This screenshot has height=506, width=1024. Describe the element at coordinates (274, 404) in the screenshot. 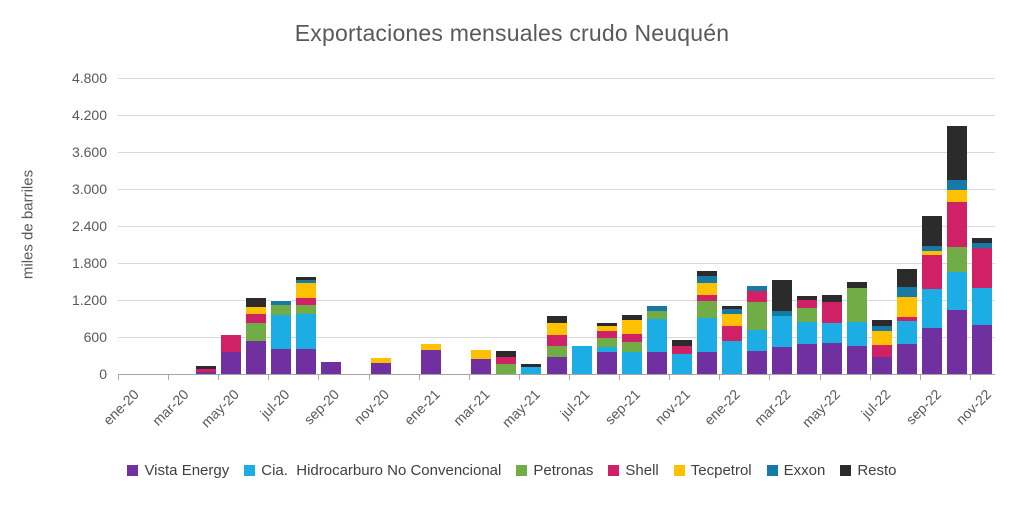

I see `x-tick-label: jul-20` at that location.